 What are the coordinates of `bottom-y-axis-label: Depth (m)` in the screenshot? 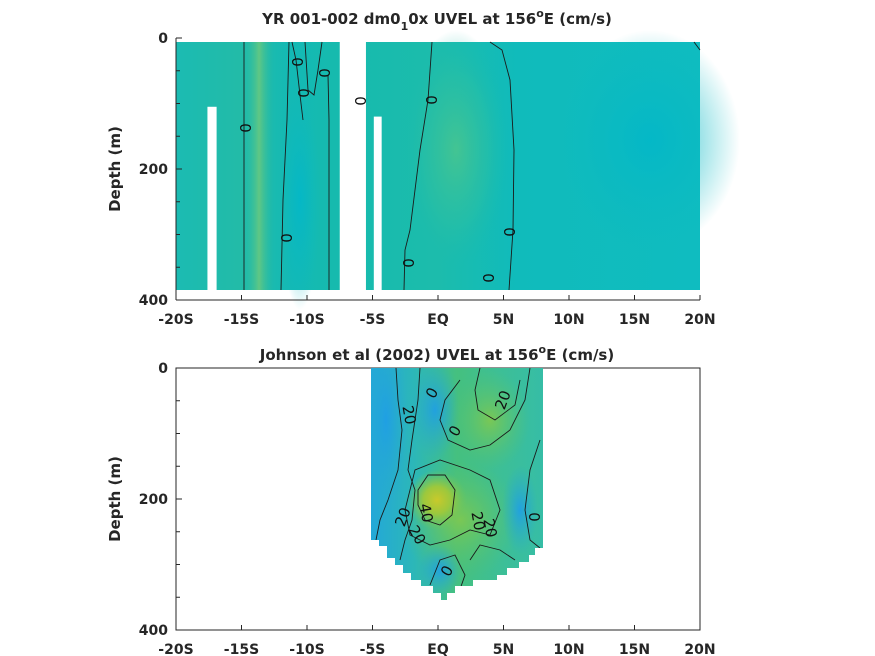 It's located at (115, 499).